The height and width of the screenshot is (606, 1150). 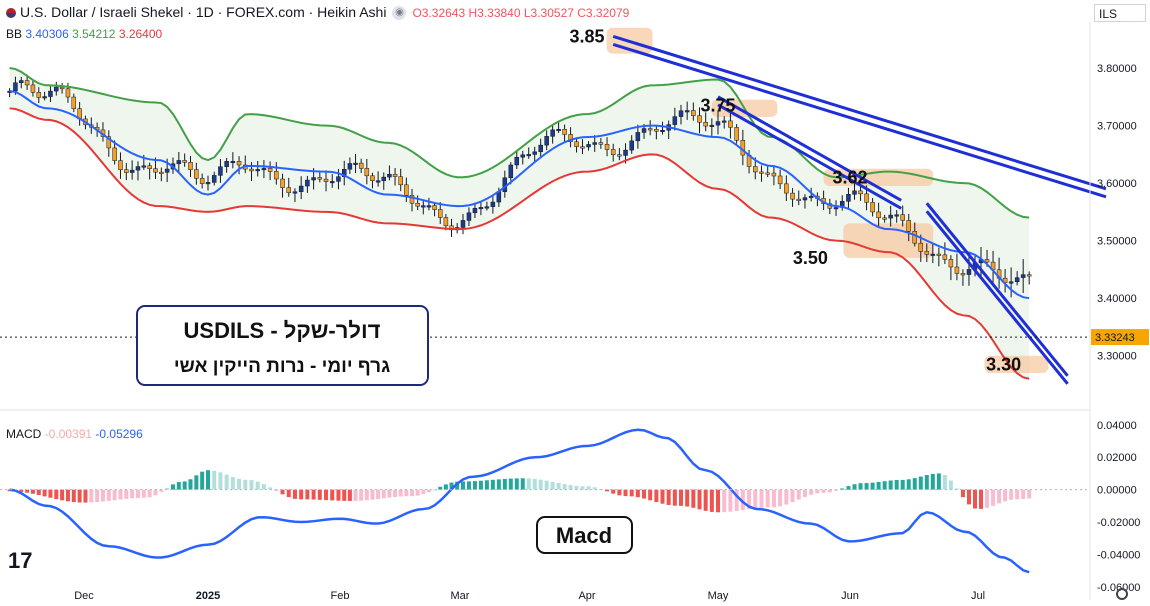 What do you see at coordinates (1117, 426) in the screenshot?
I see `macd-tick-label: 0.04000` at bounding box center [1117, 426].